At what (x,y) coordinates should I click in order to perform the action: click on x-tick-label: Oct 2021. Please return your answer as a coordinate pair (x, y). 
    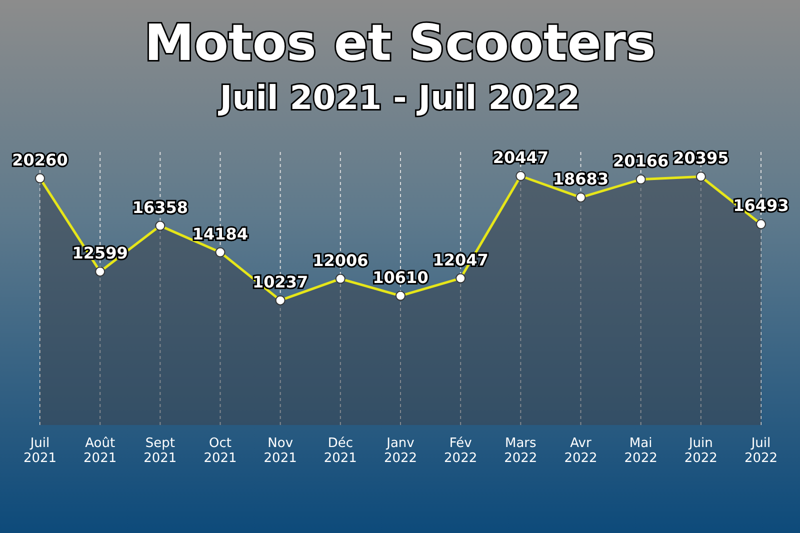
    Looking at the image, I should click on (220, 451).